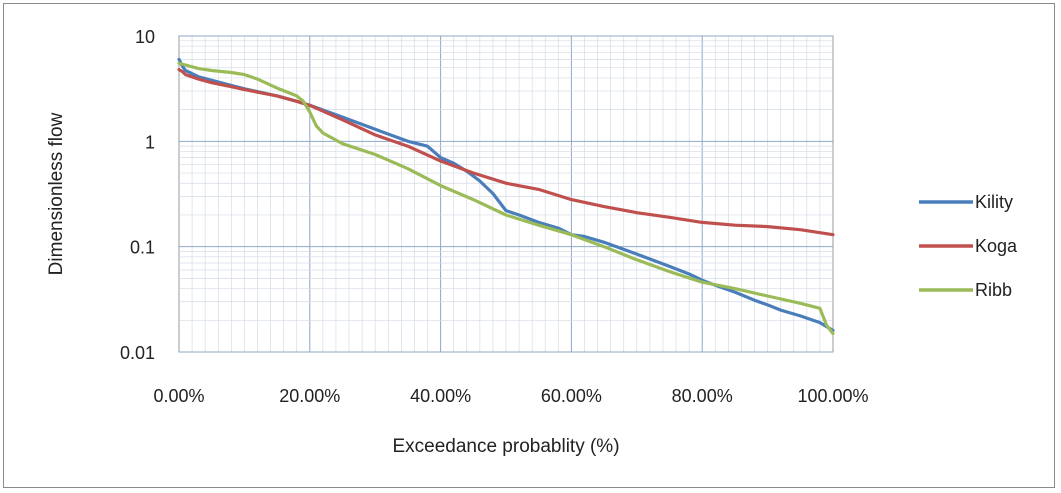 Image resolution: width=1061 pixels, height=493 pixels. Describe the element at coordinates (571, 396) in the screenshot. I see `x-tick-label: 60.00%` at that location.